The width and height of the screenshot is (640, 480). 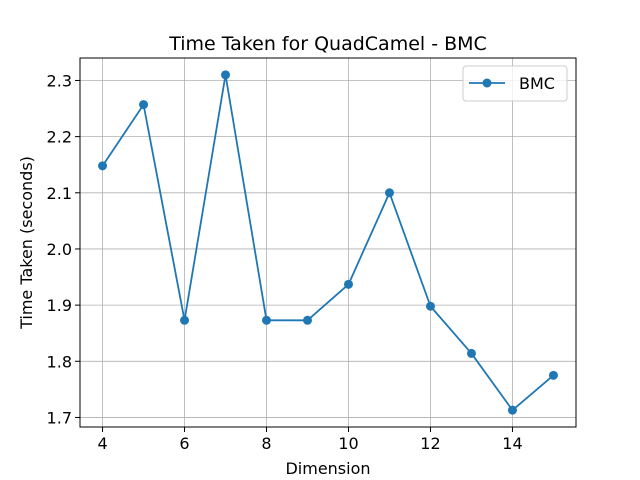 I want to click on legend-box, so click(x=515, y=83).